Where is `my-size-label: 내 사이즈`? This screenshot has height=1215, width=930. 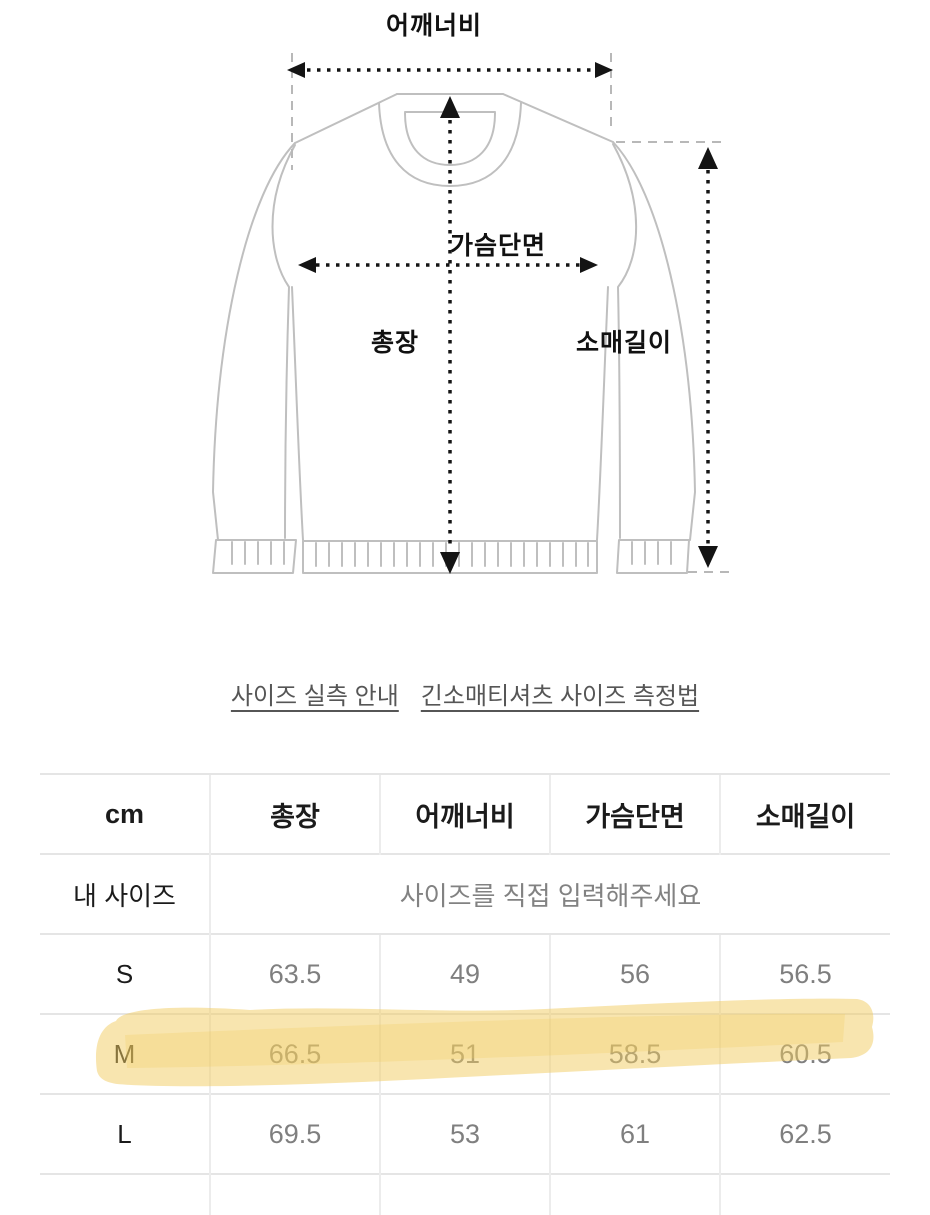 my-size-label: 내 사이즈 is located at coordinates (125, 893).